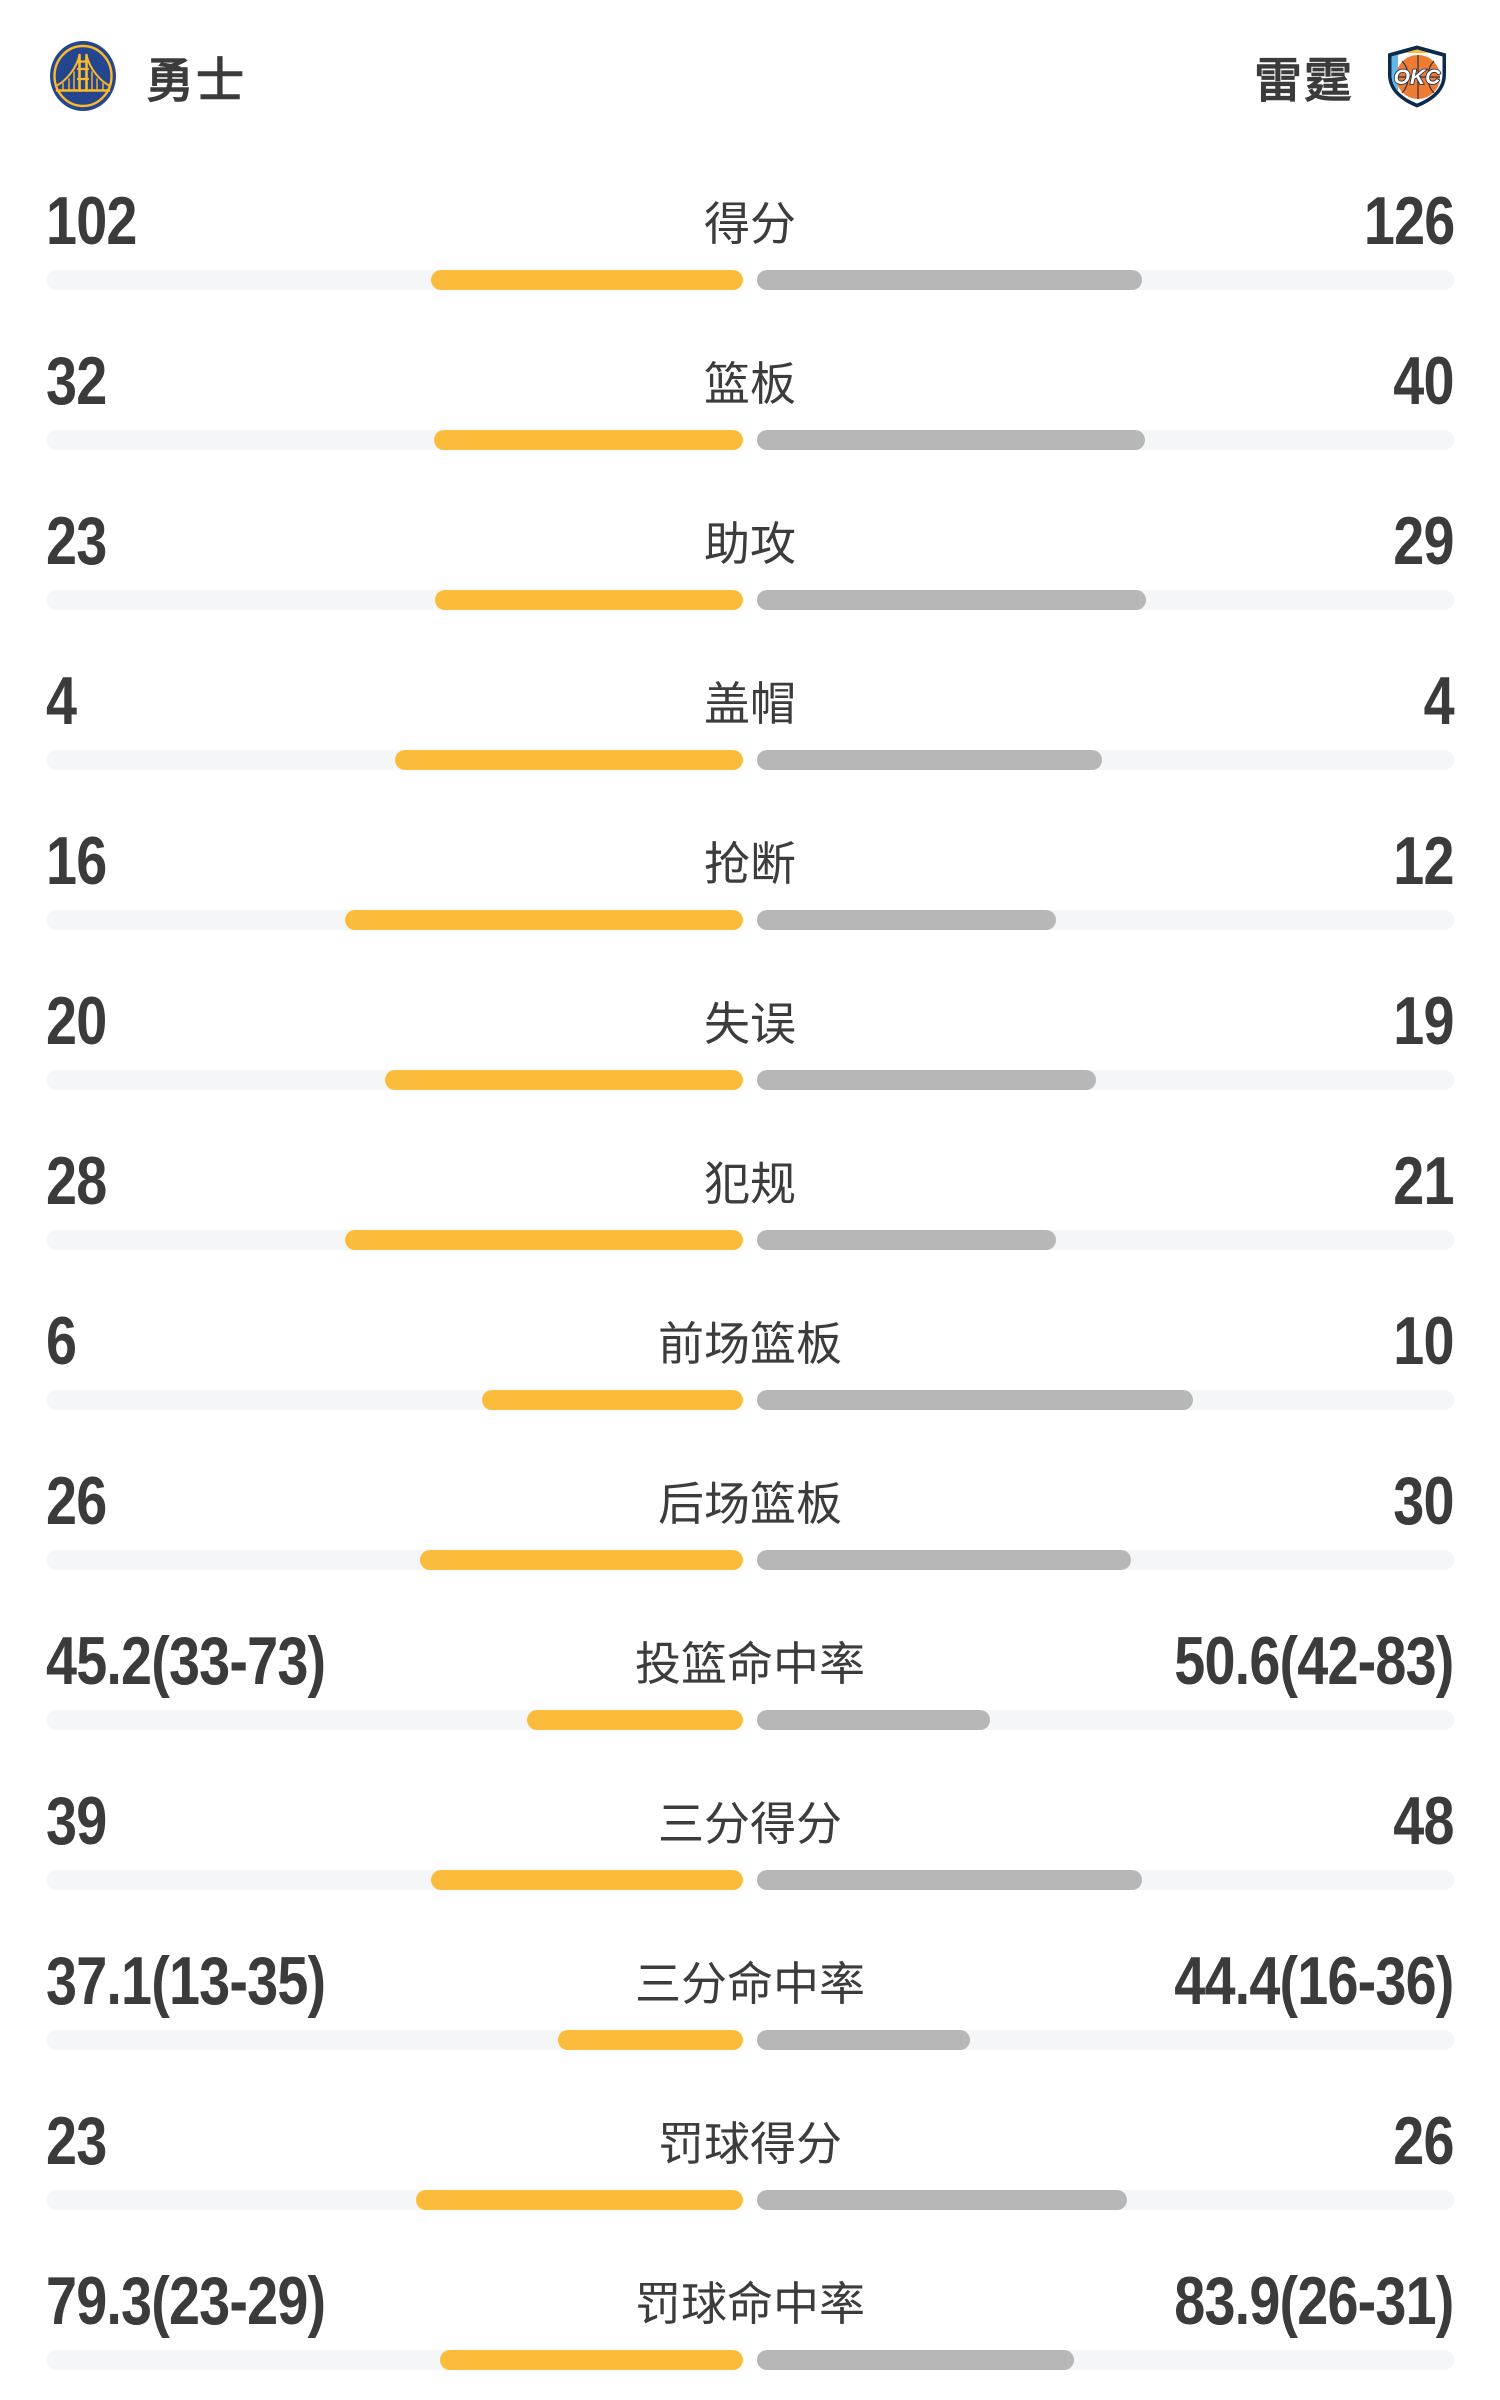 This screenshot has height=2400, width=1500. I want to click on stat-label: 盖帽, so click(750, 704).